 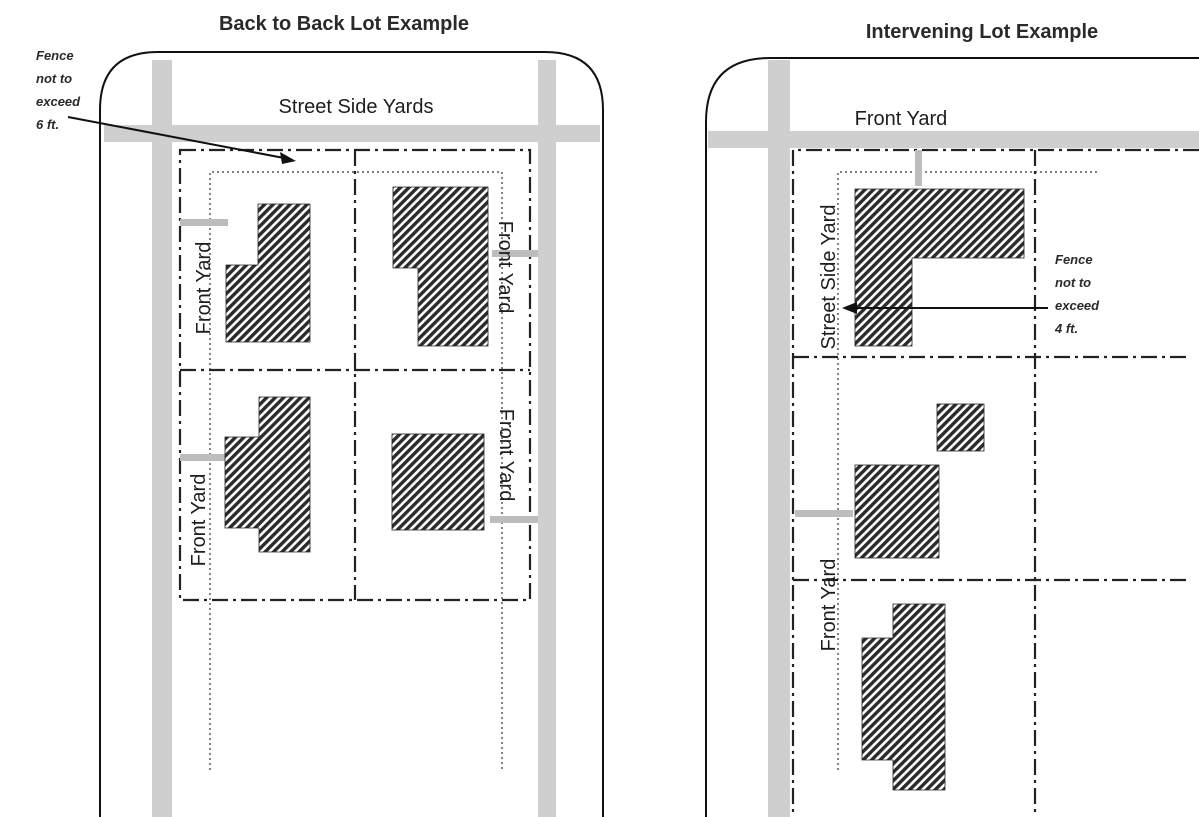 I want to click on left-panel-title: Back to Back Lot Example, so click(x=344, y=24).